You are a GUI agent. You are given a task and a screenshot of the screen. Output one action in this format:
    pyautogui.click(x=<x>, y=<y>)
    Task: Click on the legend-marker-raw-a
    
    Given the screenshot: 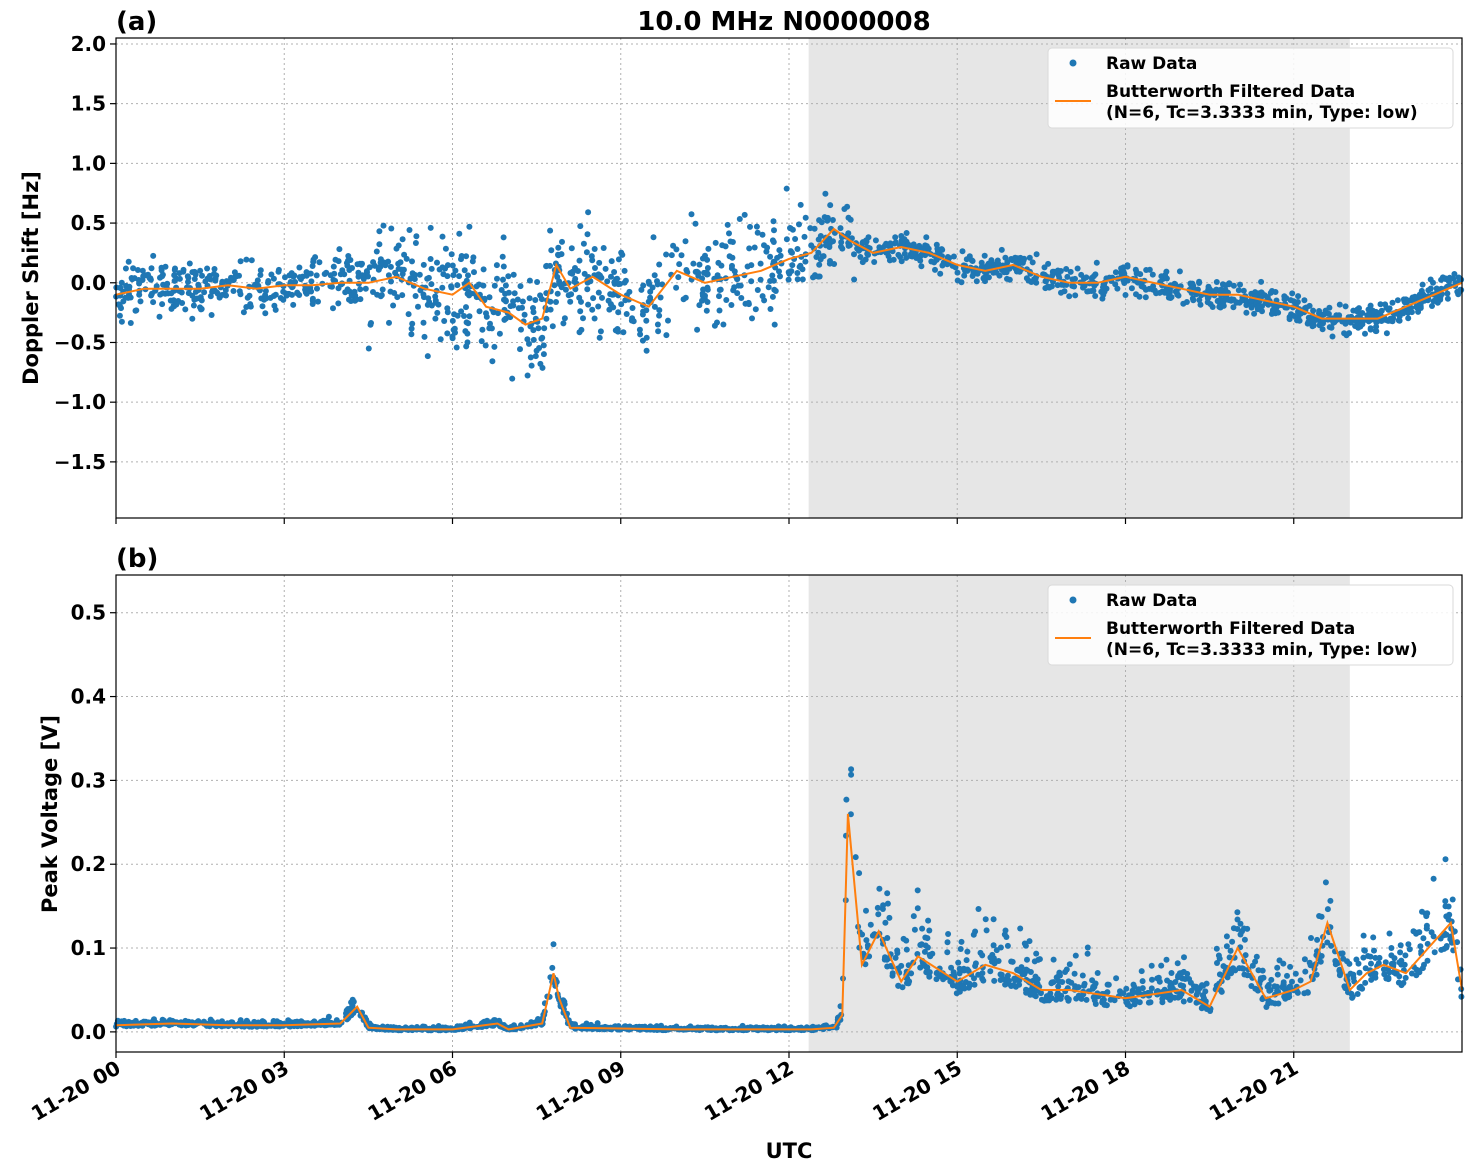 What is the action you would take?
    pyautogui.click(x=1073, y=63)
    